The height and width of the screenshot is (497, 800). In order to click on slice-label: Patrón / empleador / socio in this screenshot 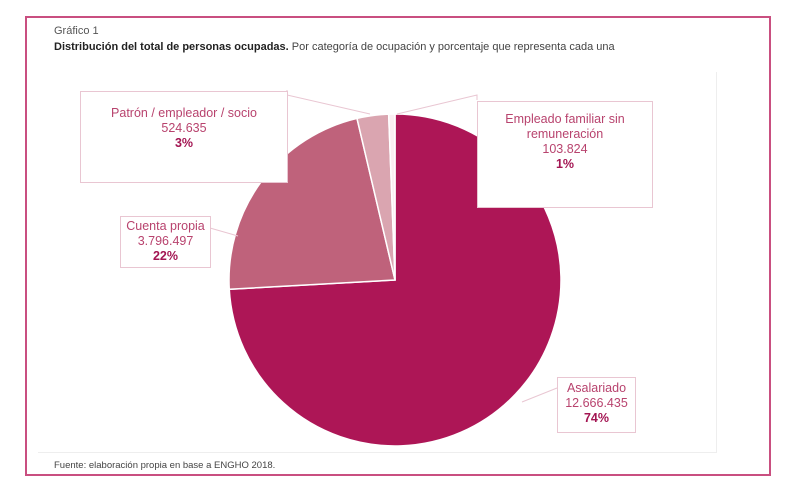, I will do `click(184, 113)`.